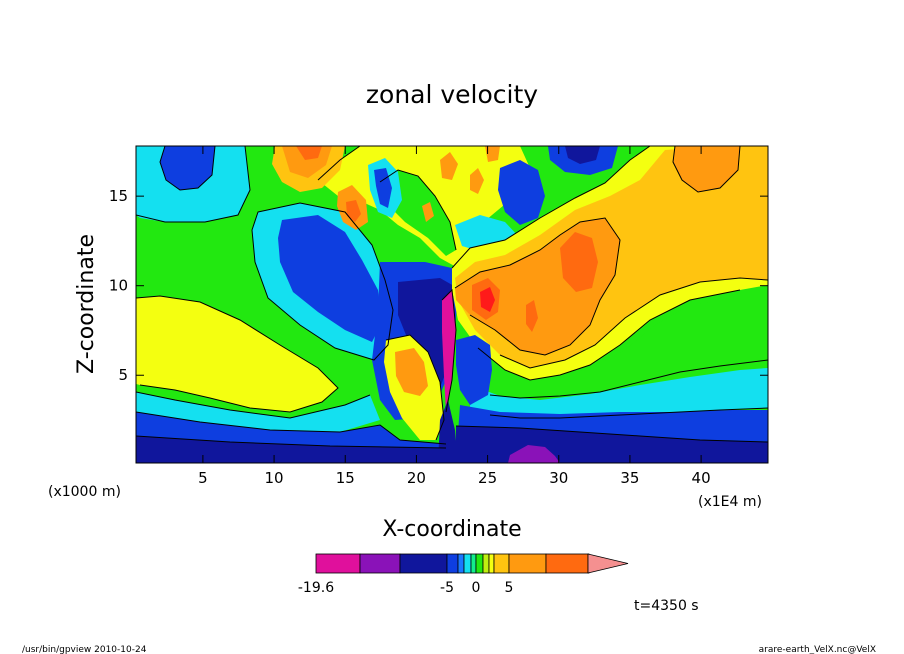 The height and width of the screenshot is (654, 904). Describe the element at coordinates (730, 502) in the screenshot. I see `x-unit-note: (x1E4 m)` at that location.